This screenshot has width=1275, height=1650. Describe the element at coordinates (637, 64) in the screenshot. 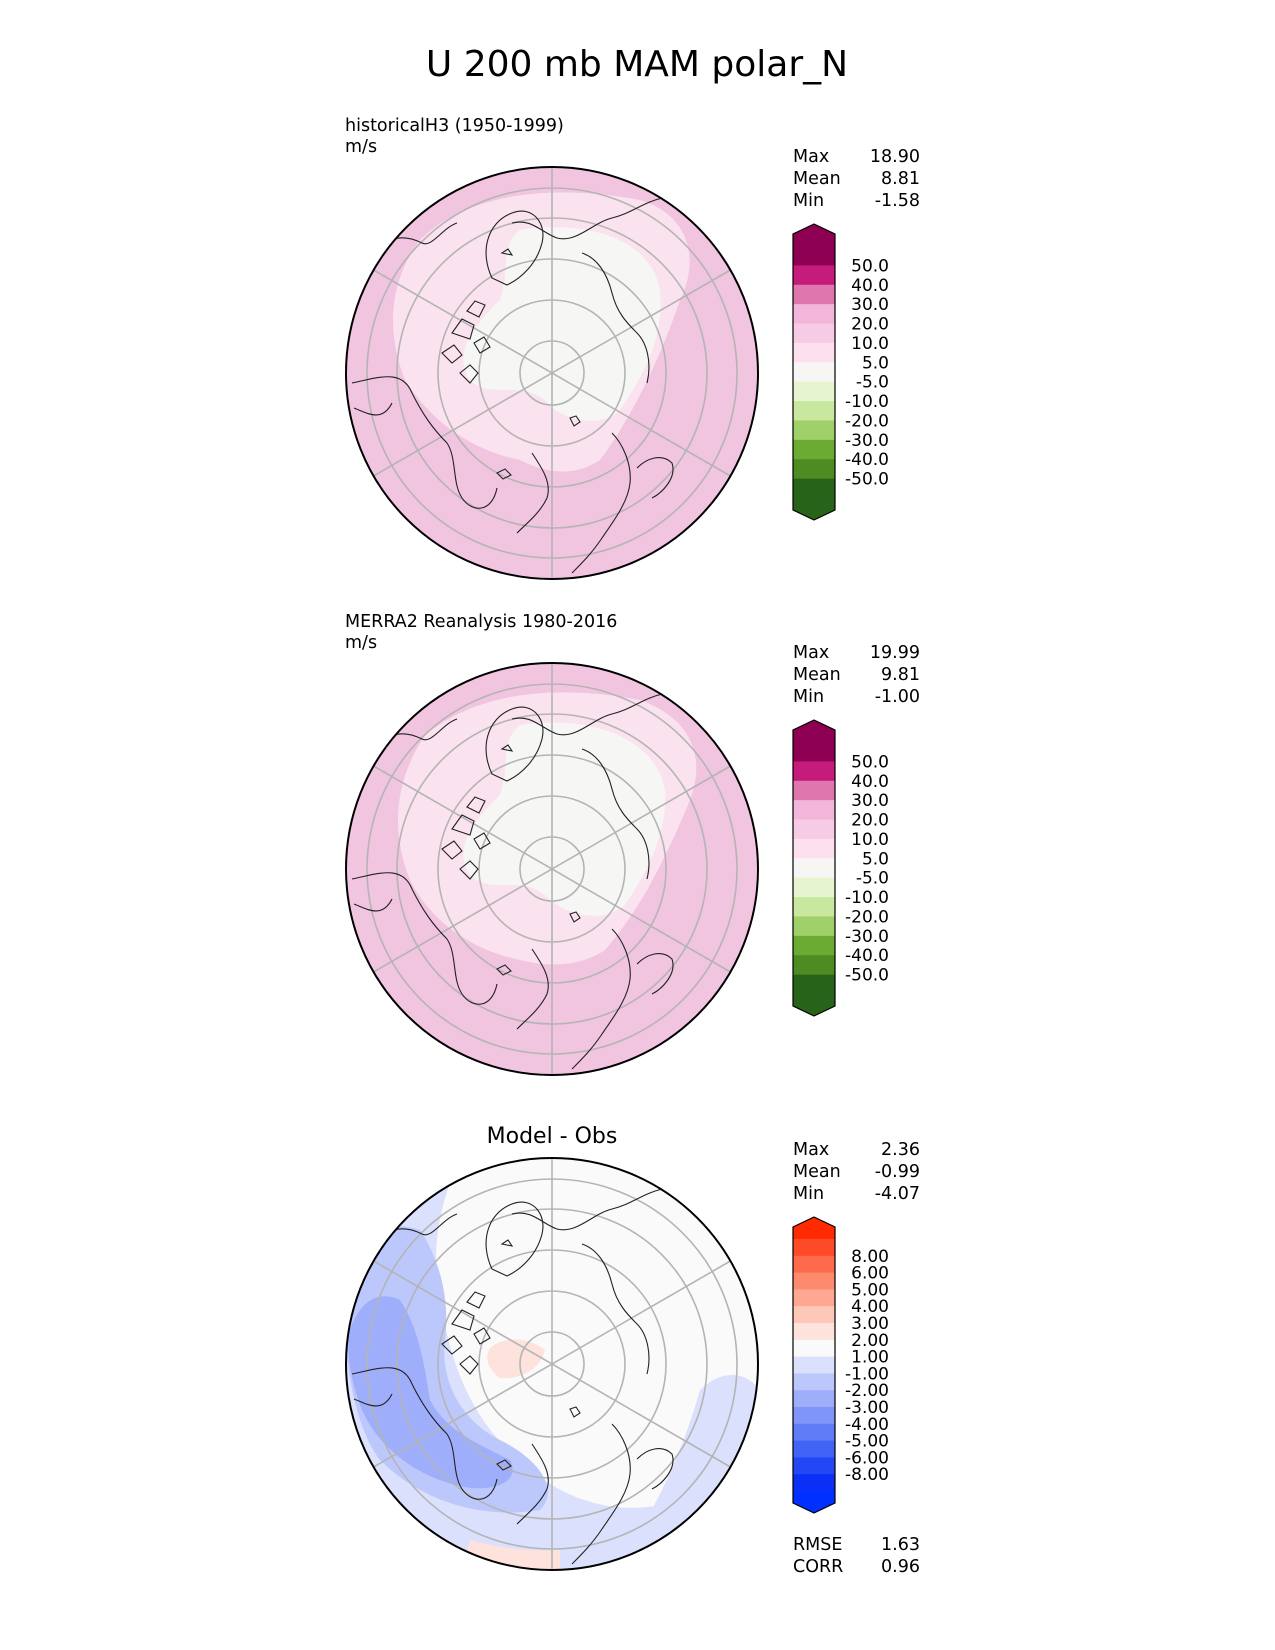

I see `figure-title: U 200 mb MAM polar_N` at that location.